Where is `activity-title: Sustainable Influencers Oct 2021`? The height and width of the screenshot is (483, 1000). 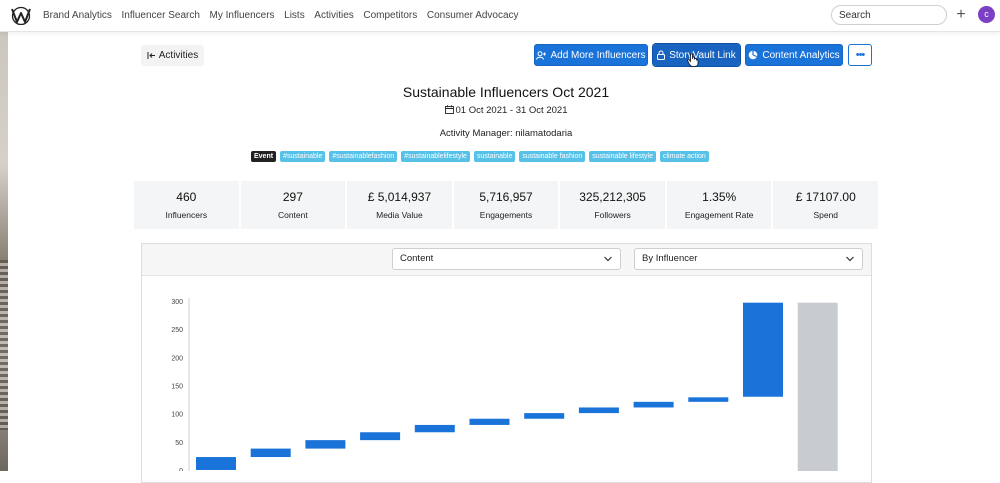
activity-title: Sustainable Influencers Oct 2021 is located at coordinates (506, 92).